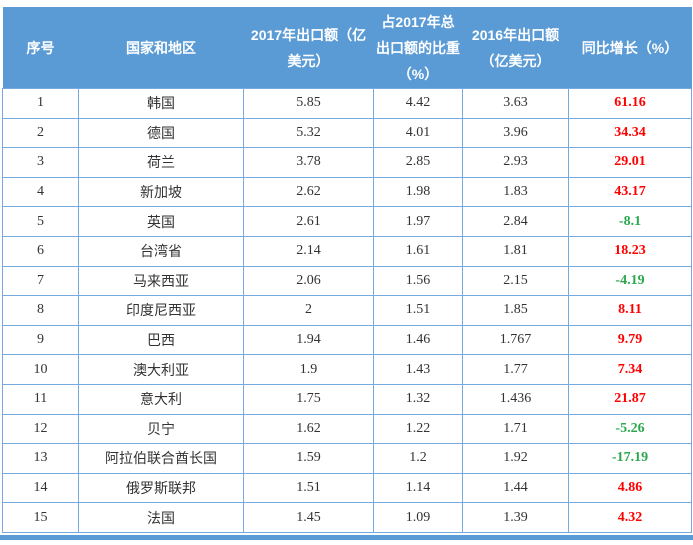 The image size is (693, 545). What do you see at coordinates (161, 162) in the screenshot?
I see `cell-country: 荷兰` at bounding box center [161, 162].